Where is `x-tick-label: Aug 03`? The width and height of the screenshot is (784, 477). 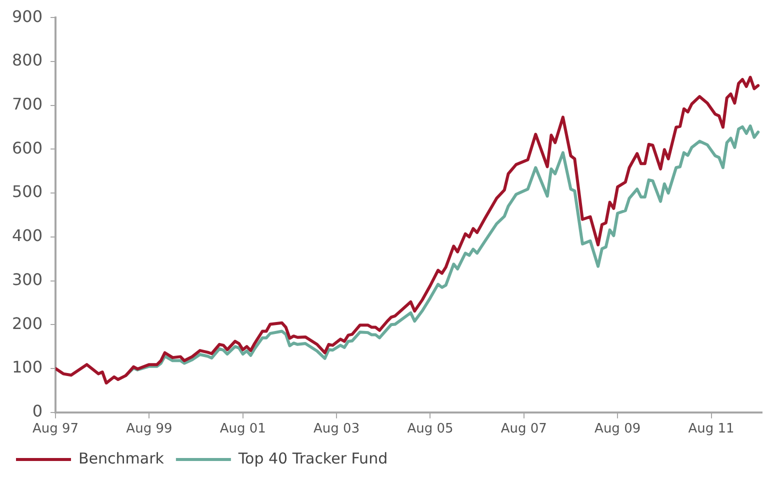
x-tick-label: Aug 03 is located at coordinates (337, 429).